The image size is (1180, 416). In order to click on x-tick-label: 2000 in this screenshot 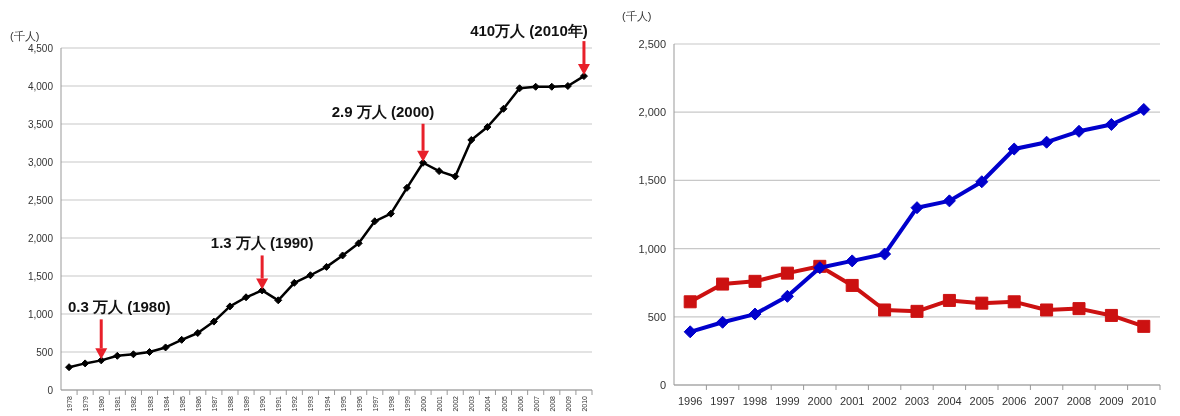, I will do `click(820, 401)`.